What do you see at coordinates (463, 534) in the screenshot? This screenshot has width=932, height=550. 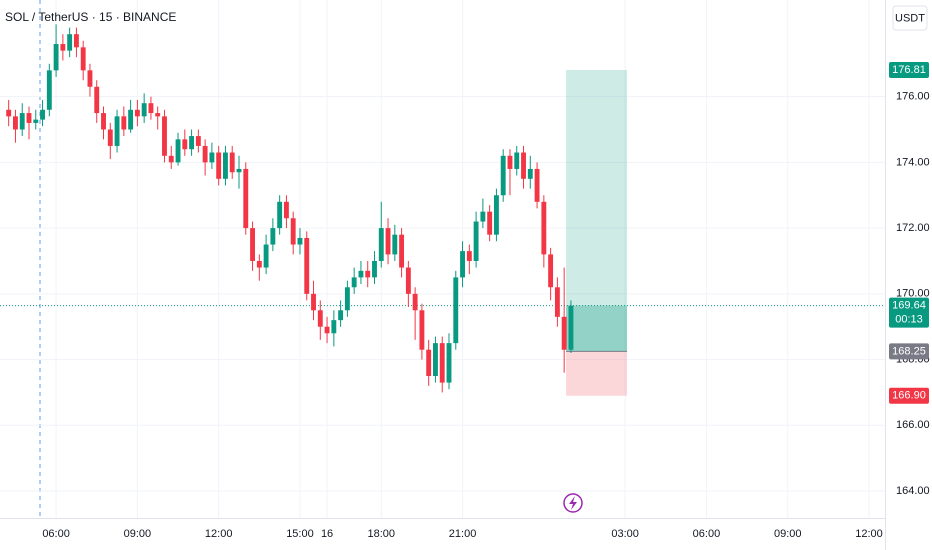 I see `x-tick-label: 21:00` at bounding box center [463, 534].